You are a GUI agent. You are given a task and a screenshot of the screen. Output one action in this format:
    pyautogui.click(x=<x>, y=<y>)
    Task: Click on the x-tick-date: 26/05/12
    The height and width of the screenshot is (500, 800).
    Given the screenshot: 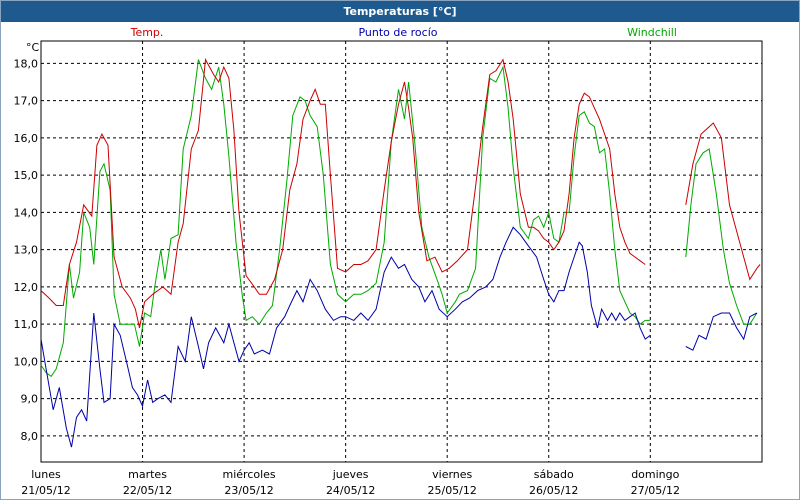 What is the action you would take?
    pyautogui.click(x=553, y=490)
    